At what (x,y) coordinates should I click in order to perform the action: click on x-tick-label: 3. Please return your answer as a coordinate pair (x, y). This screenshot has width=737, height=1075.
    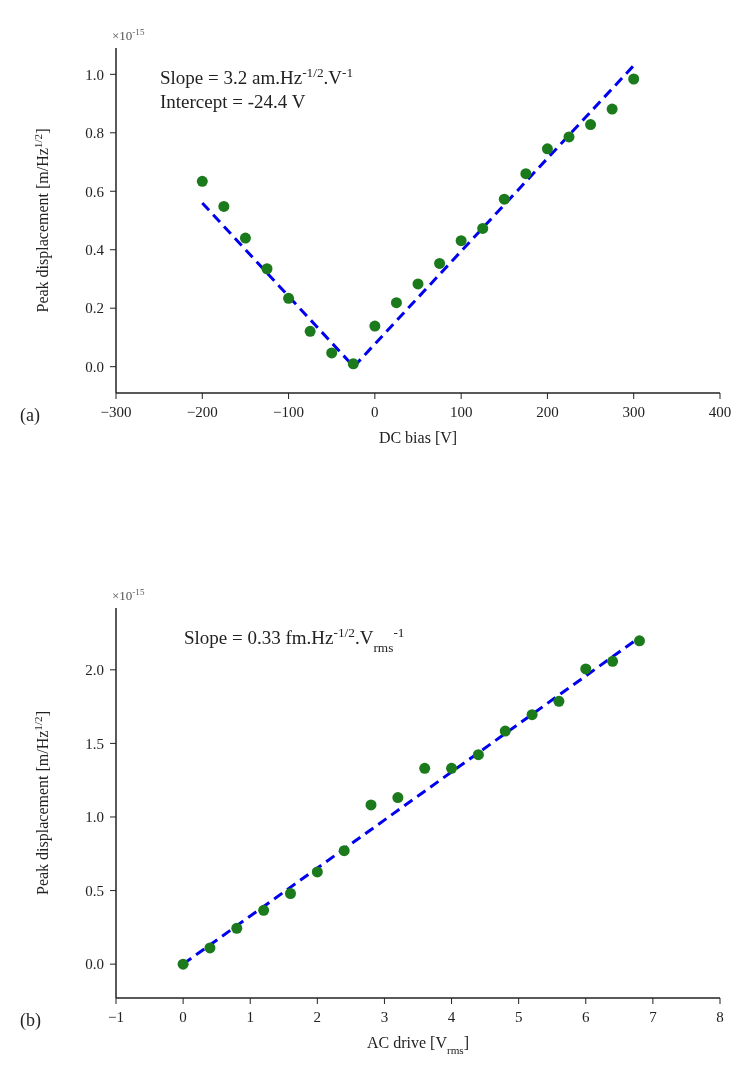
    Looking at the image, I should click on (384, 1017).